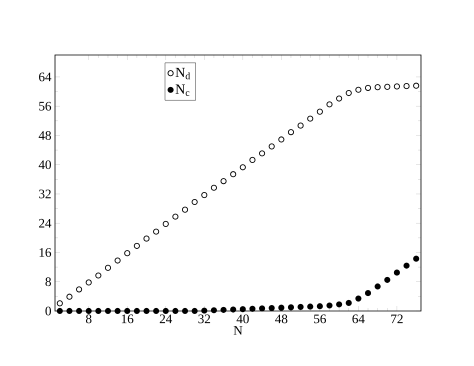  What do you see at coordinates (242, 319) in the screenshot?
I see `x-tick-label: 40` at bounding box center [242, 319].